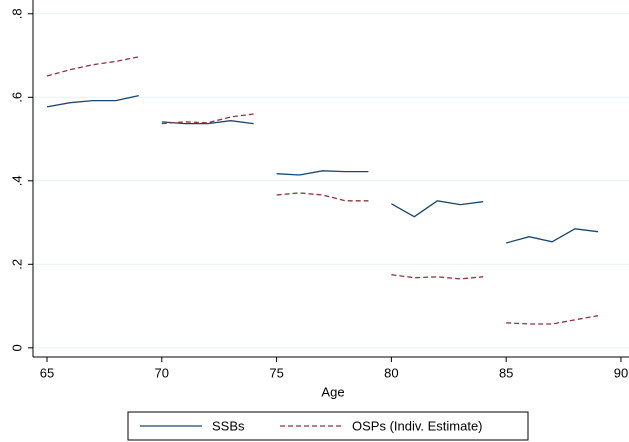 The width and height of the screenshot is (629, 442). I want to click on x-tick-label: 90, so click(621, 372).